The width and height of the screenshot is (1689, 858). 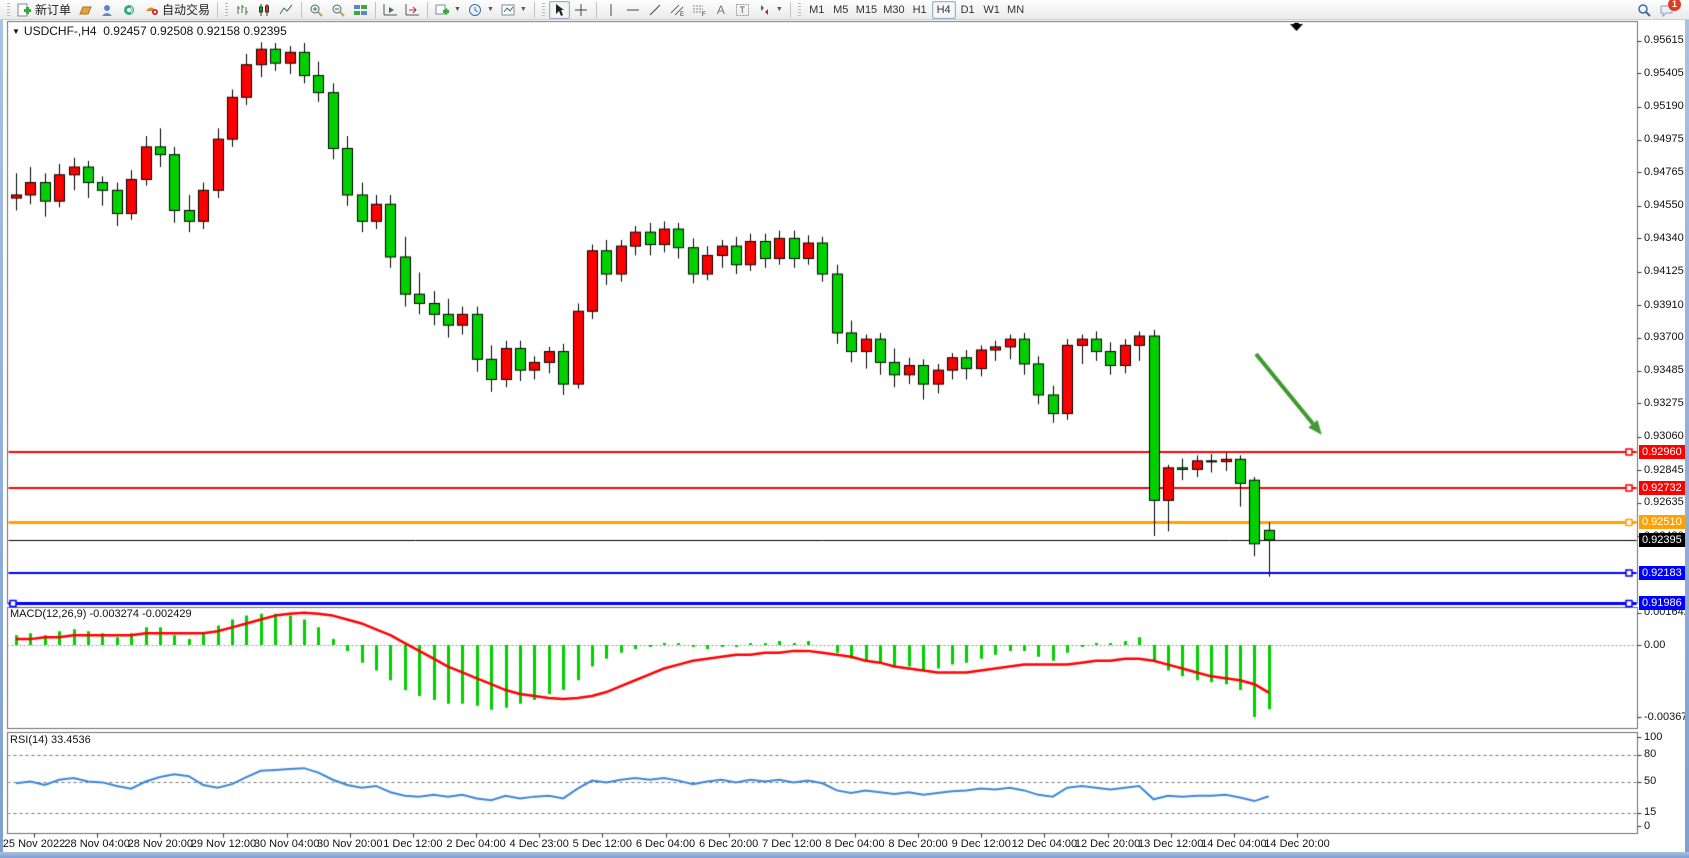 What do you see at coordinates (53, 10) in the screenshot?
I see `new-order-label: 新订单` at bounding box center [53, 10].